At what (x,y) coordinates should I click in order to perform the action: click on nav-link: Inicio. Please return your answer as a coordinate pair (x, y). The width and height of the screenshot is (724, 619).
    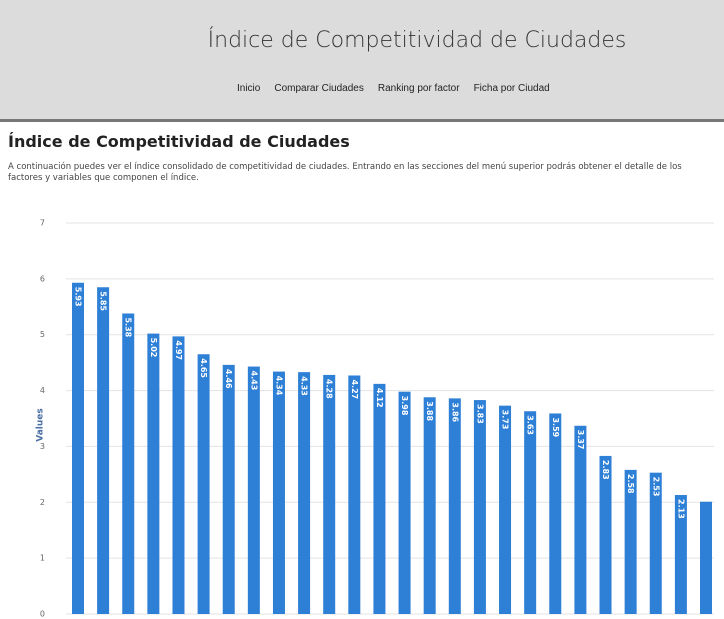
    Looking at the image, I should click on (249, 88).